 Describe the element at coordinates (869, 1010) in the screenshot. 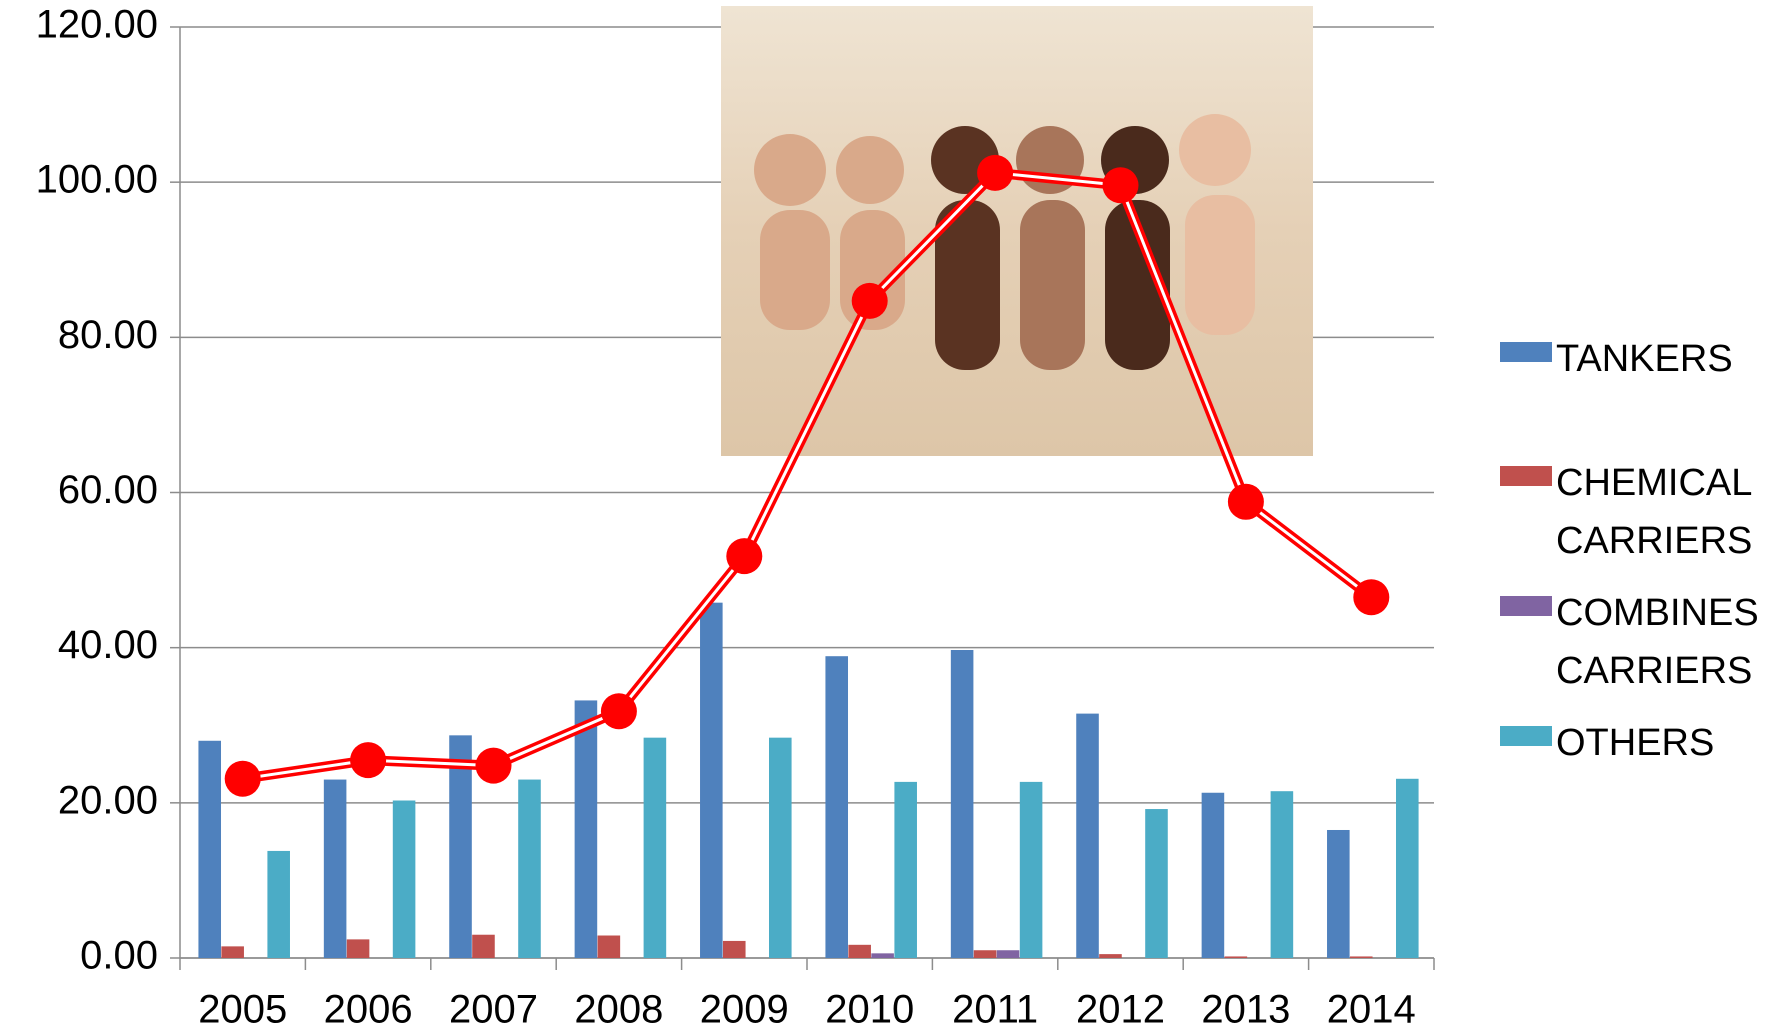

I see `x-tick-label: 2010` at that location.